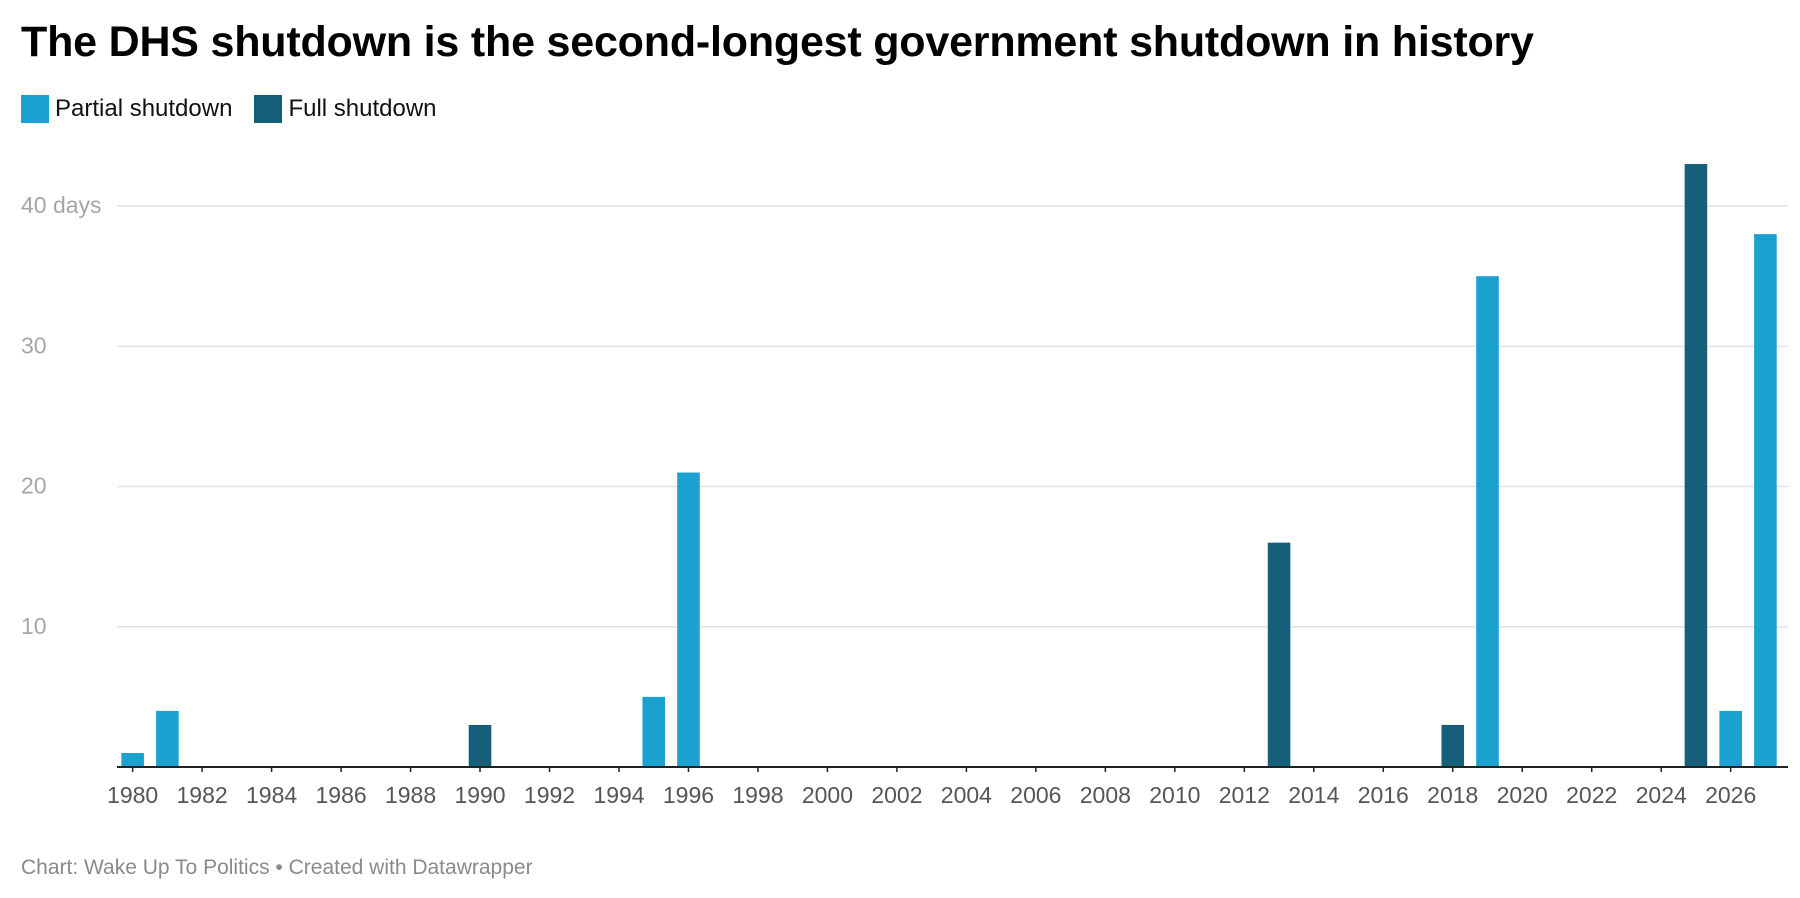 The image size is (1800, 898). I want to click on x-tick-label: 1990, so click(479, 795).